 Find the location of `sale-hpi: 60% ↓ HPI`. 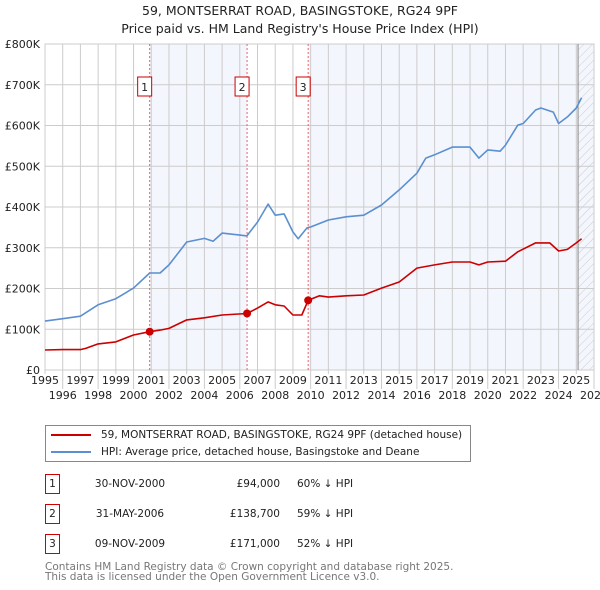

sale-hpi: 60% ↓ HPI is located at coordinates (325, 484).